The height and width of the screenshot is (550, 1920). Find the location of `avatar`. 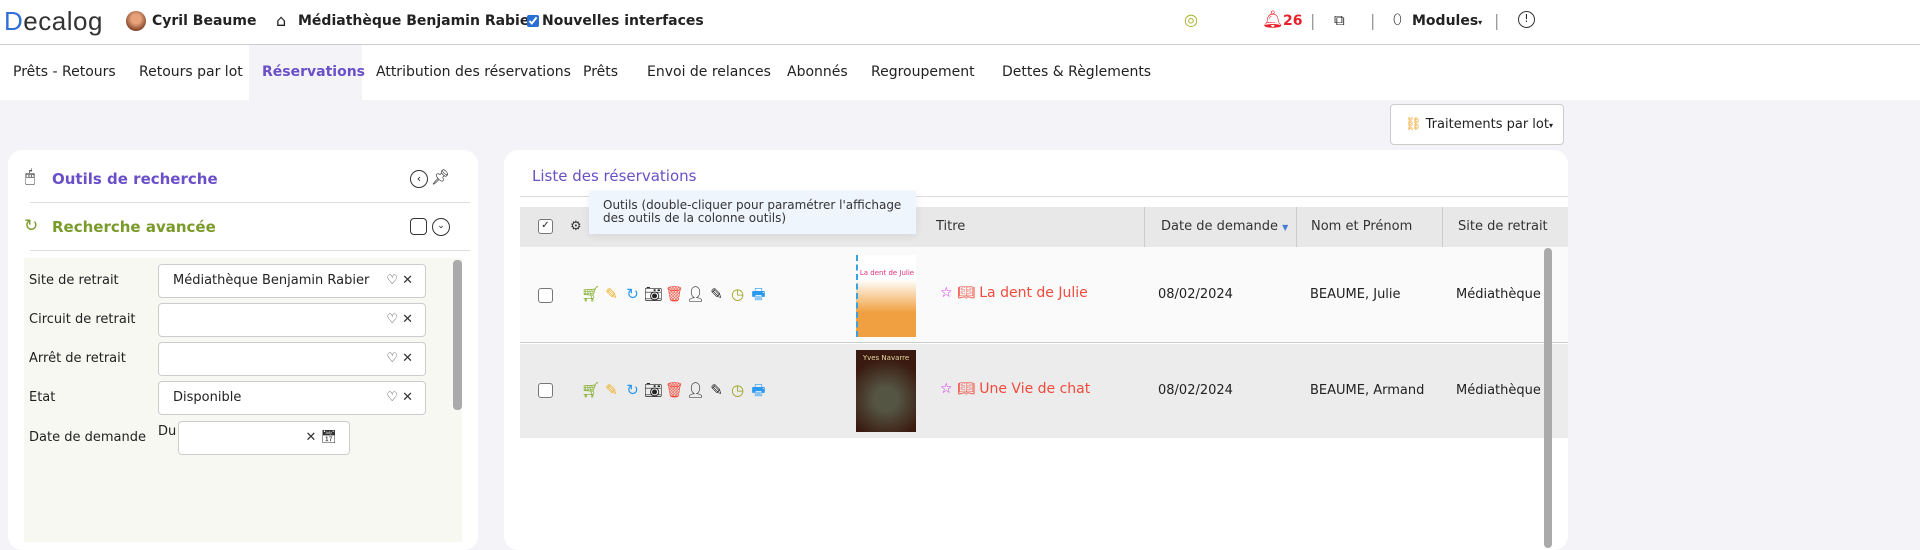

avatar is located at coordinates (136, 21).